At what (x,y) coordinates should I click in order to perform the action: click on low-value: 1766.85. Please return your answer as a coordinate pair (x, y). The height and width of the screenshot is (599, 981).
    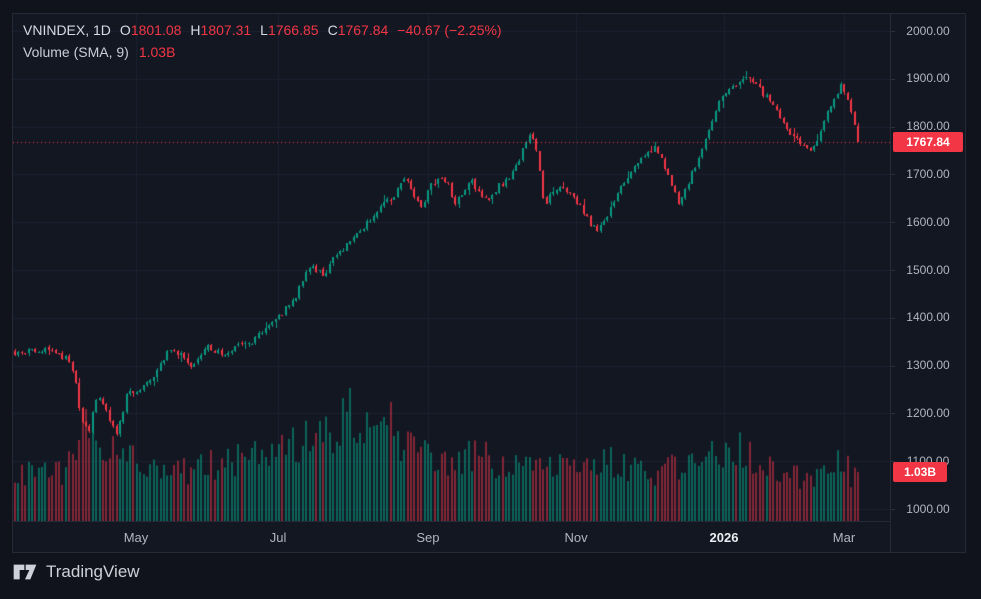
    Looking at the image, I should click on (293, 30).